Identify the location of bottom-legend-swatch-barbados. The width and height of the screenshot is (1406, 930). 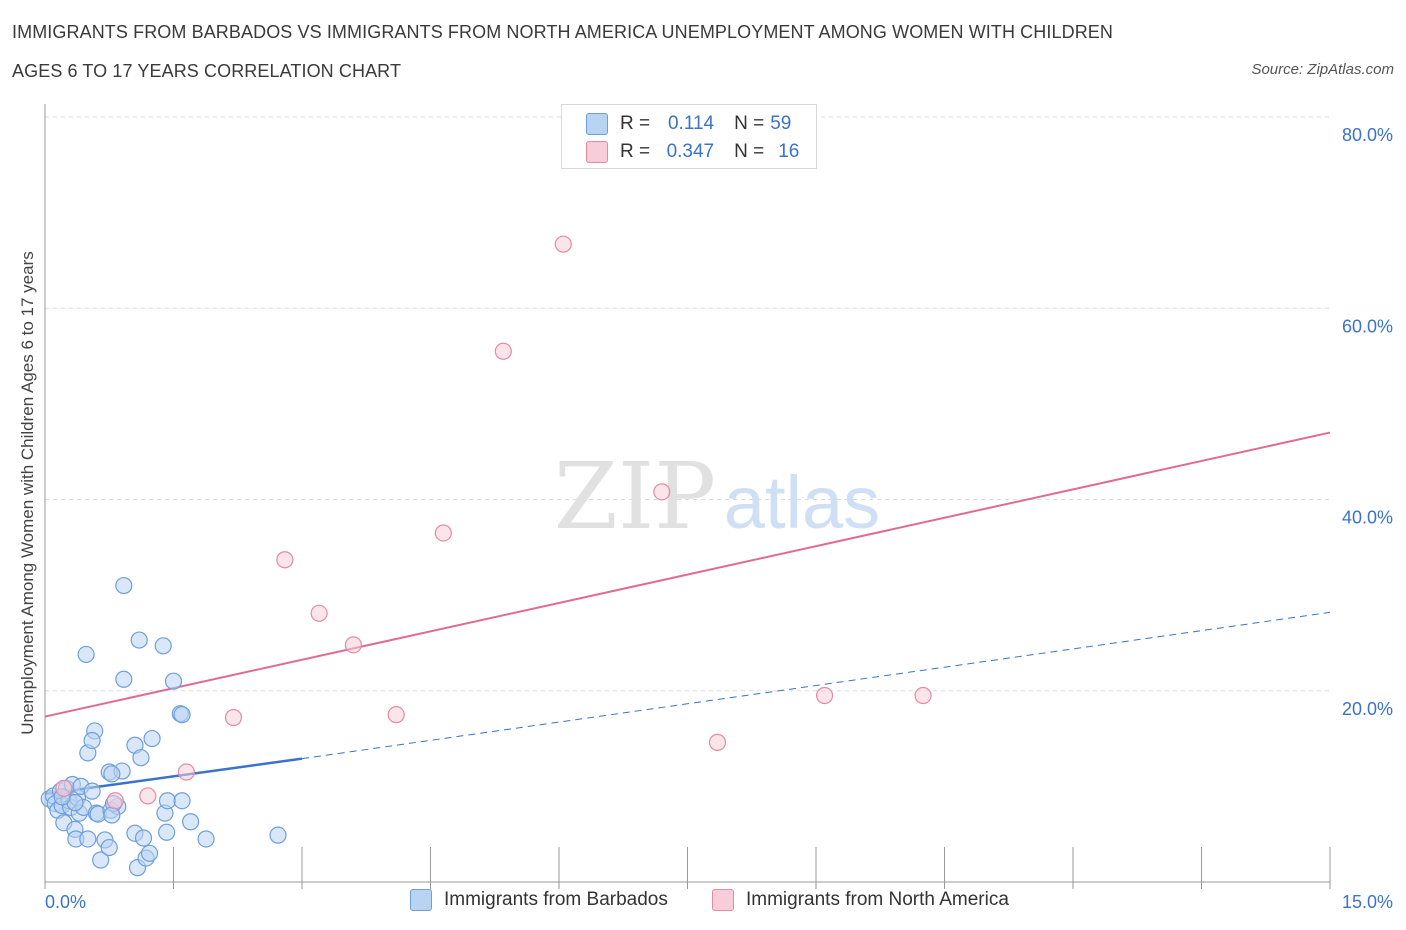
(421, 900).